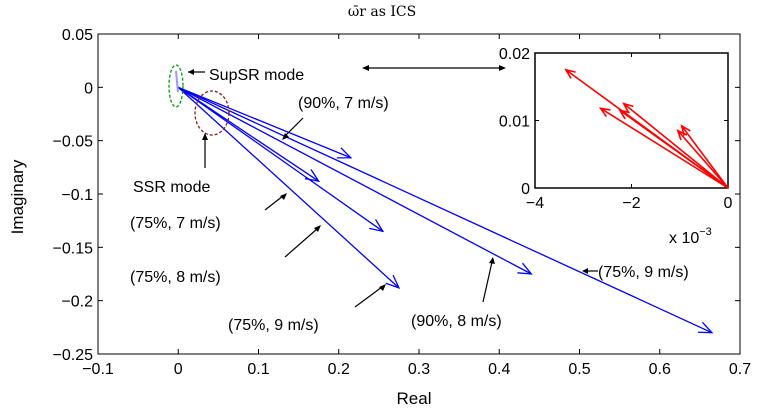 The height and width of the screenshot is (411, 763). What do you see at coordinates (579, 369) in the screenshot?
I see `x-tick-label: 0.5` at bounding box center [579, 369].